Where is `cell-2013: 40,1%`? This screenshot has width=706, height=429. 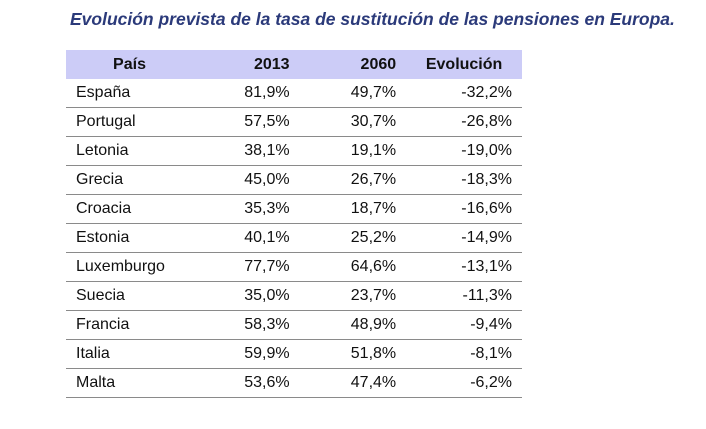 cell-2013: 40,1% is located at coordinates (246, 238).